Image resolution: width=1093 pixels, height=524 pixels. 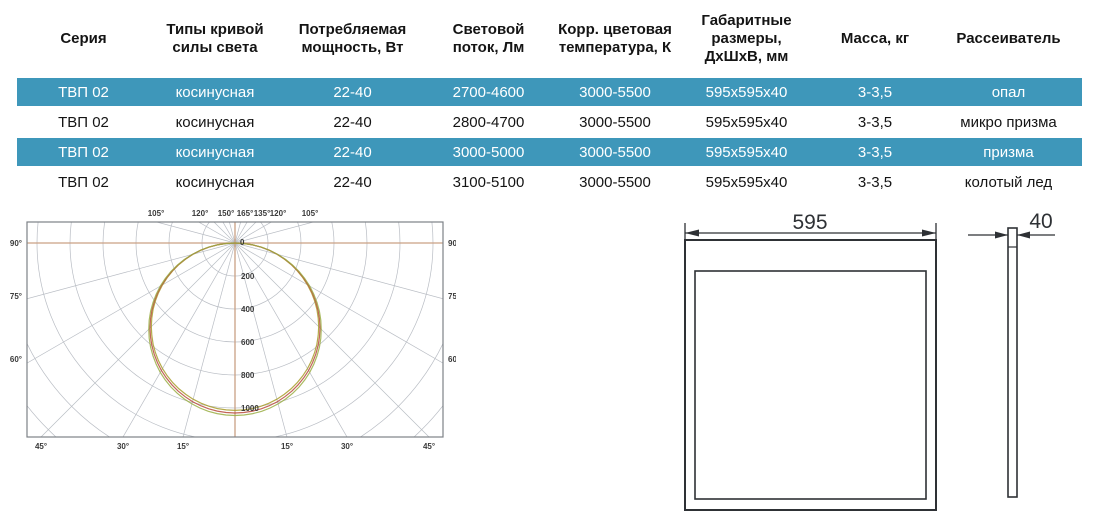 What do you see at coordinates (245, 213) in the screenshot?
I see `chart-label: 165°` at bounding box center [245, 213].